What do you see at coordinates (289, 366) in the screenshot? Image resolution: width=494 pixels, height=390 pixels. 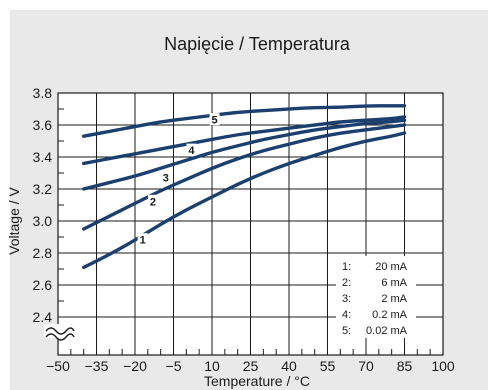 I see `x-tick-label: 40` at bounding box center [289, 366].